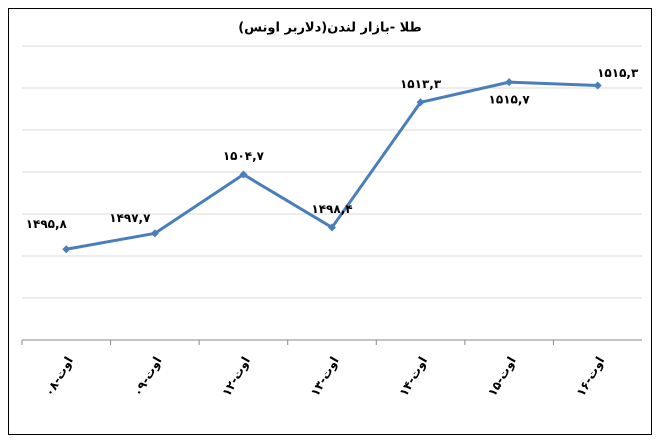 The height and width of the screenshot is (443, 660). Describe the element at coordinates (130, 218) in the screenshot. I see `data-label: ۱۴۹۷,۷` at that location.